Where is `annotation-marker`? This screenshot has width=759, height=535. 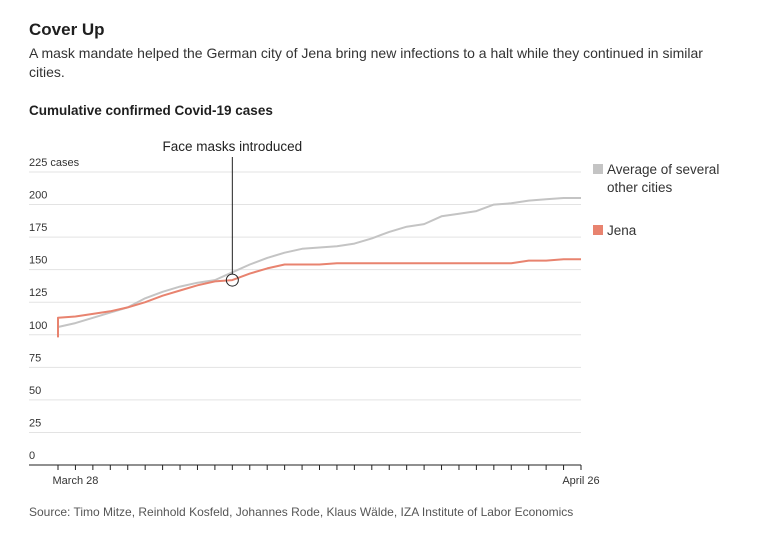
annotation-marker is located at coordinates (232, 280).